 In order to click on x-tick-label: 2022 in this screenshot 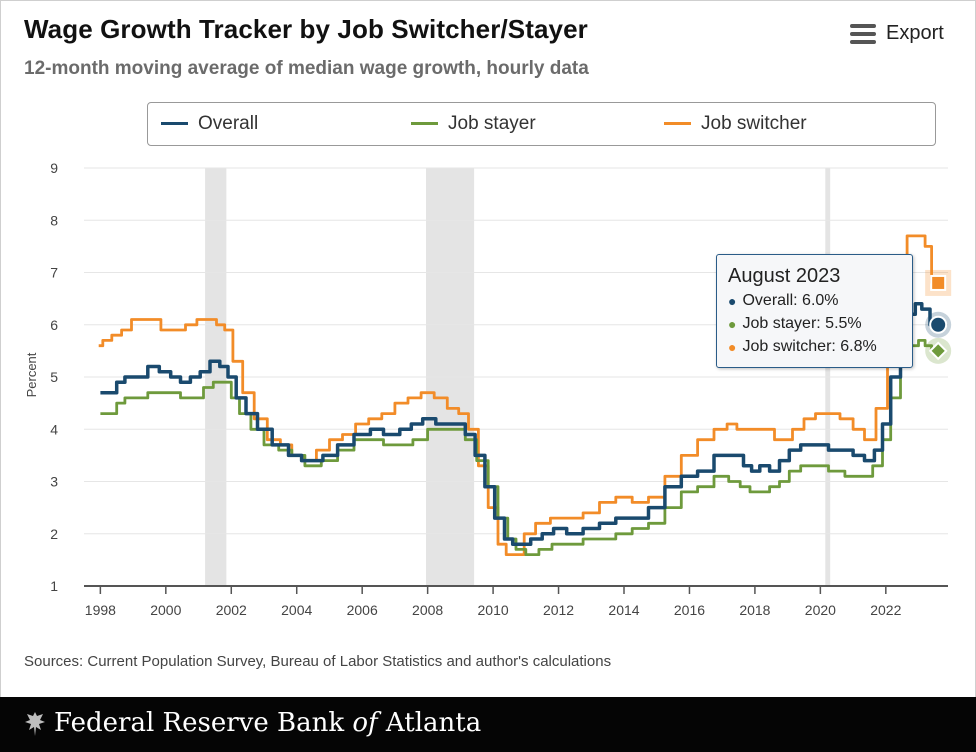, I will do `click(885, 610)`.